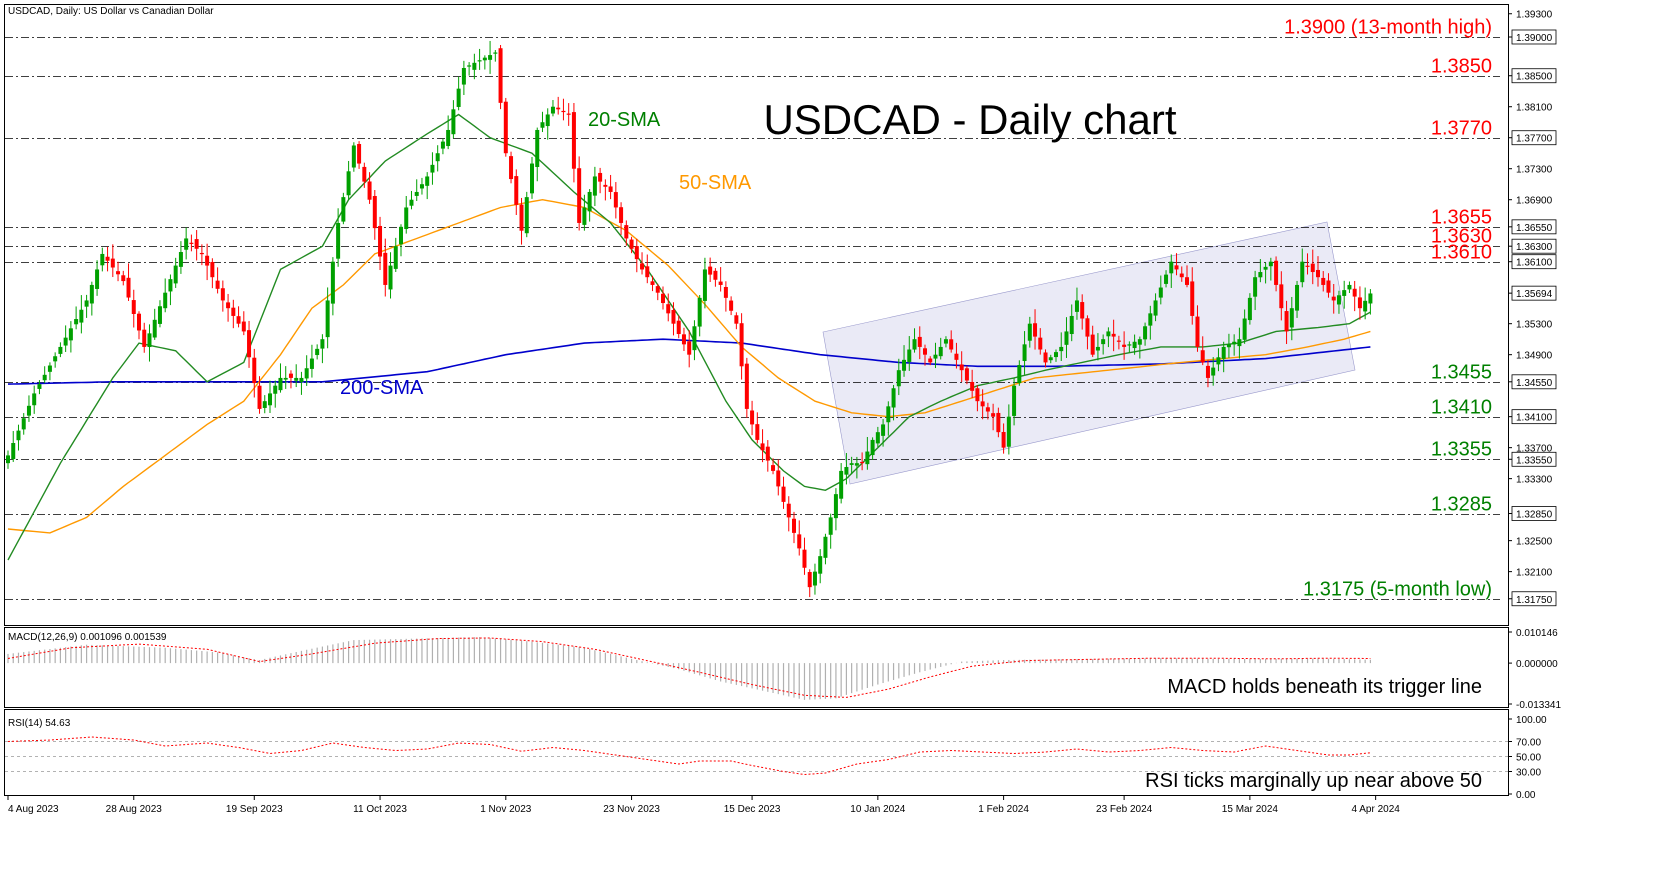 Image resolution: width=1669 pixels, height=882 pixels. Describe the element at coordinates (1461, 218) in the screenshot. I see `level-label-3: 1.3655` at that location.